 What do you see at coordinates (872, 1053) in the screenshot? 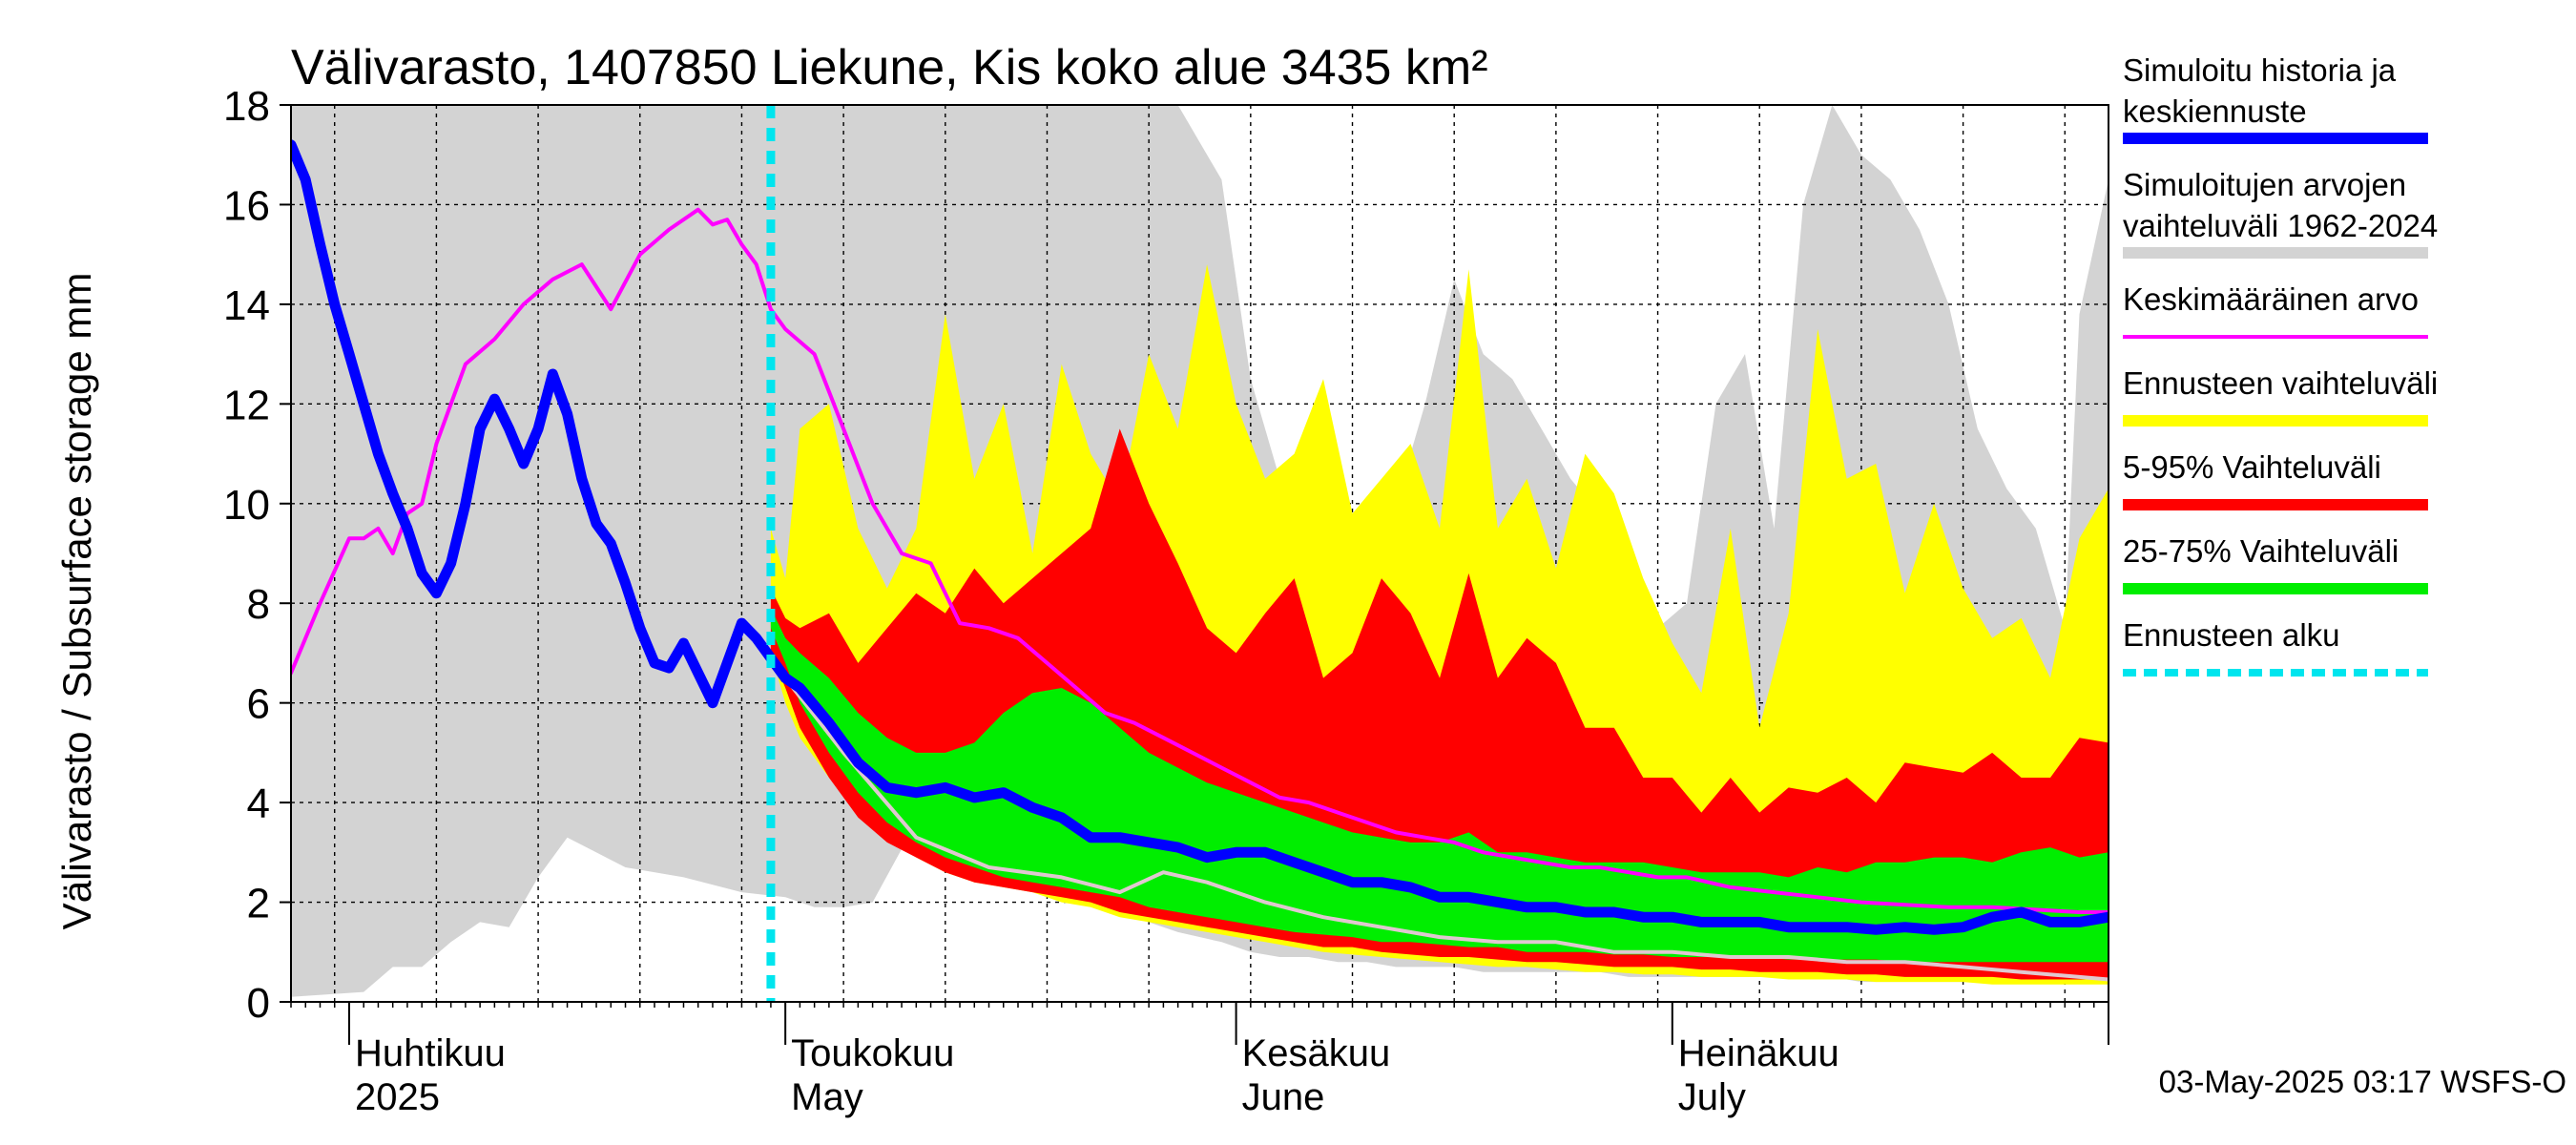
I see `x-month-label: Toukokuu` at bounding box center [872, 1053].